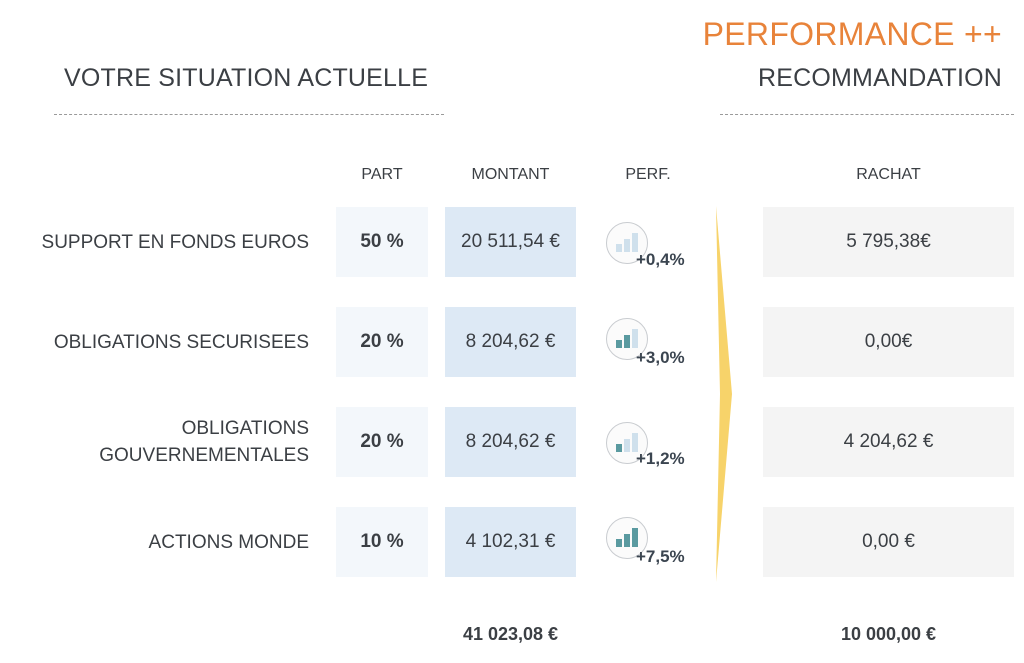 This screenshot has width=1024, height=663. What do you see at coordinates (660, 259) in the screenshot?
I see `row-perf: +0,4%` at bounding box center [660, 259].